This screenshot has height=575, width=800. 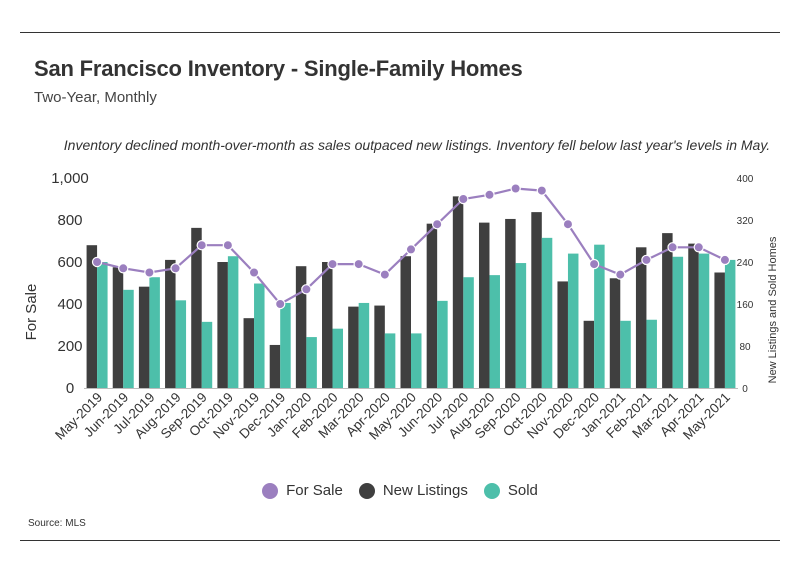 I want to click on legend-swatch-new-listings, so click(x=366, y=490).